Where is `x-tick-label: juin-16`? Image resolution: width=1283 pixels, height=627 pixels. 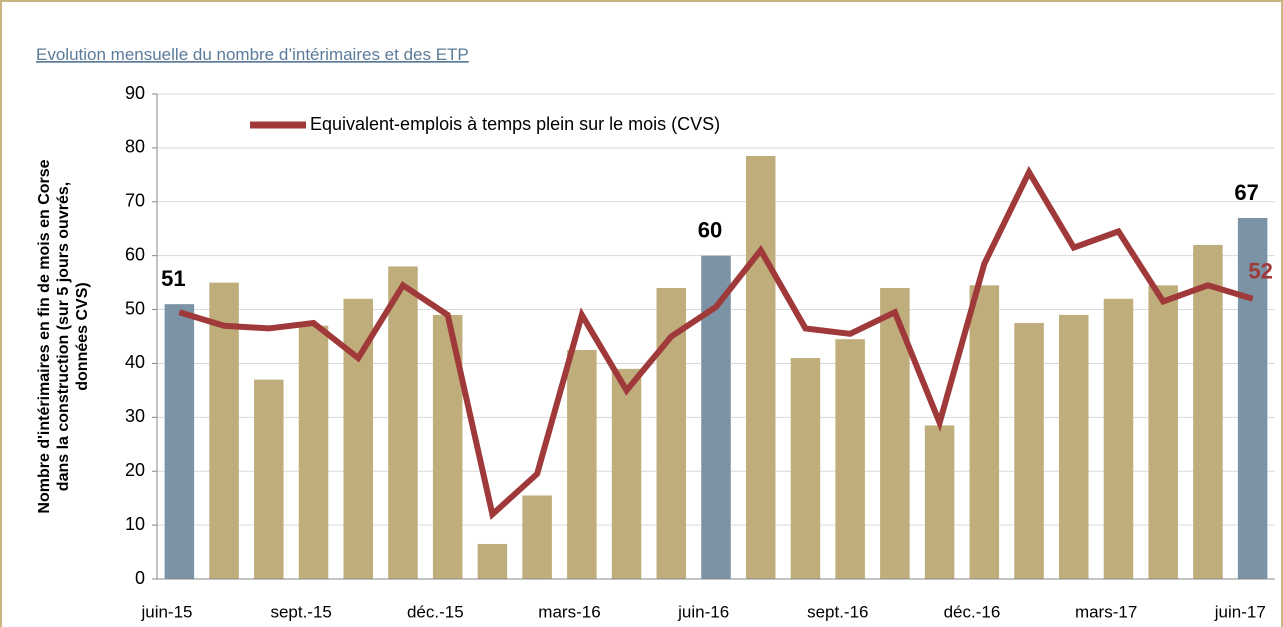 x-tick-label: juin-16 is located at coordinates (703, 611).